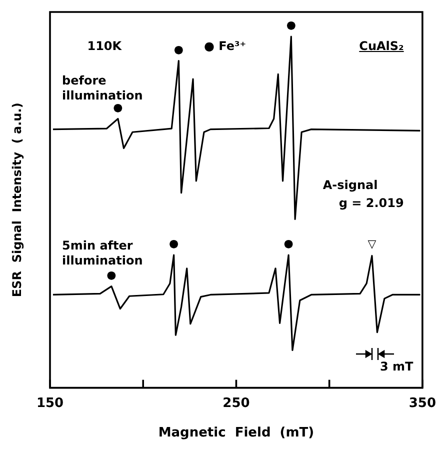 The image size is (444, 449). I want to click on x-tick-label: 250, so click(236, 403).